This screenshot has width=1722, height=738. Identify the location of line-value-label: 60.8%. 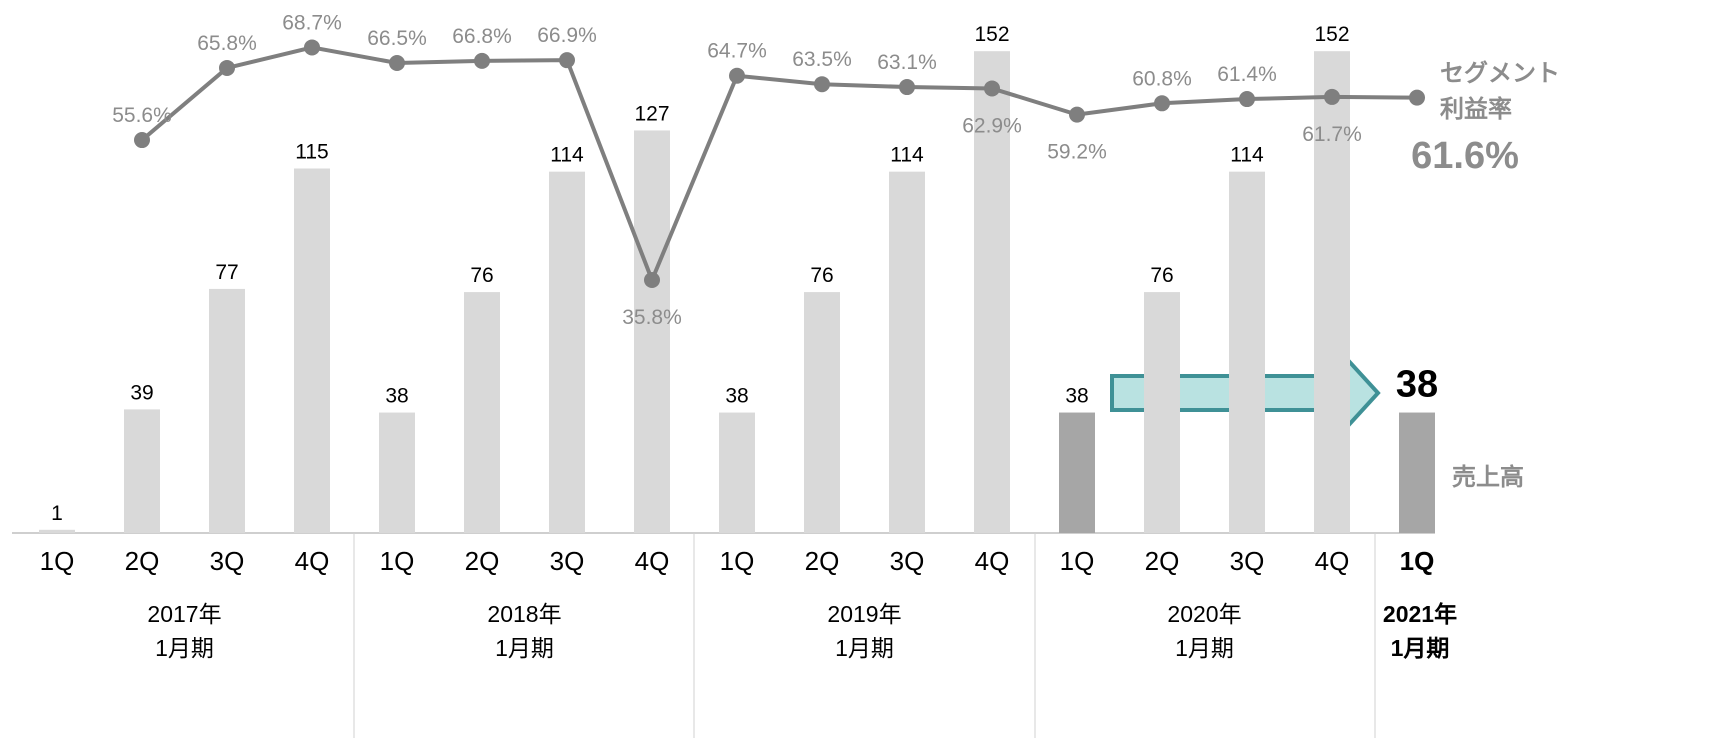
(1162, 78).